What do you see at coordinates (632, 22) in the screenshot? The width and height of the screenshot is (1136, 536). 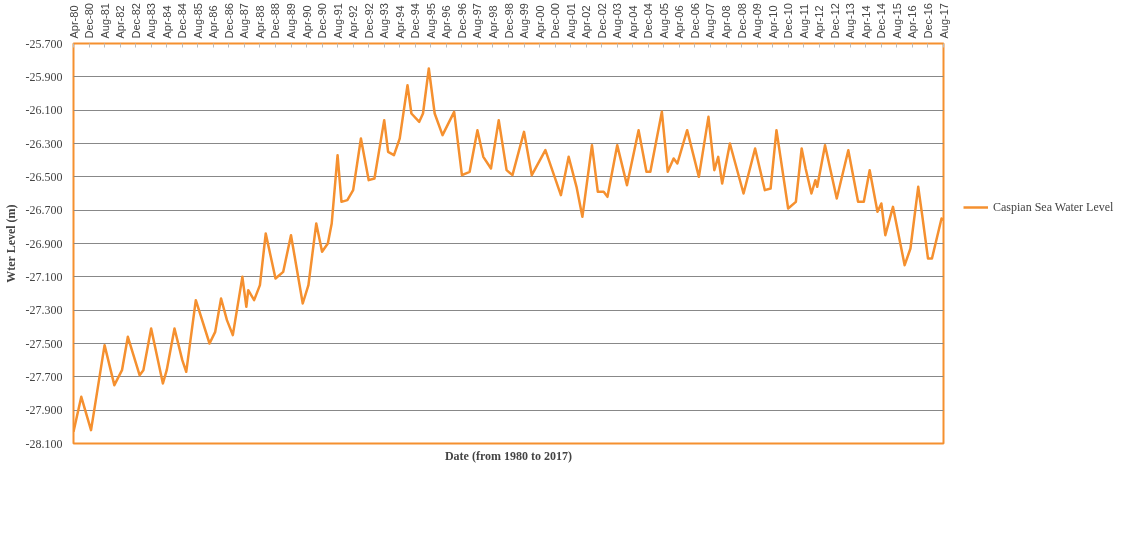 I see `x-tick-label: Apr-04` at bounding box center [632, 22].